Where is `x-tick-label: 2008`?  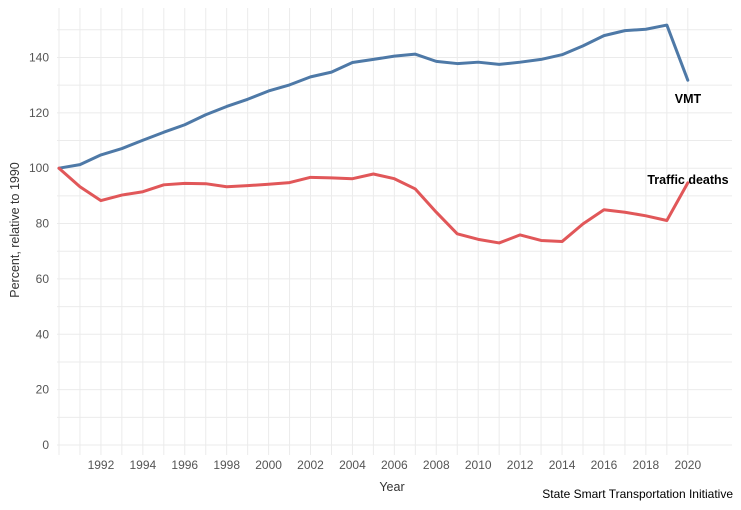 x-tick-label: 2008 is located at coordinates (436, 465).